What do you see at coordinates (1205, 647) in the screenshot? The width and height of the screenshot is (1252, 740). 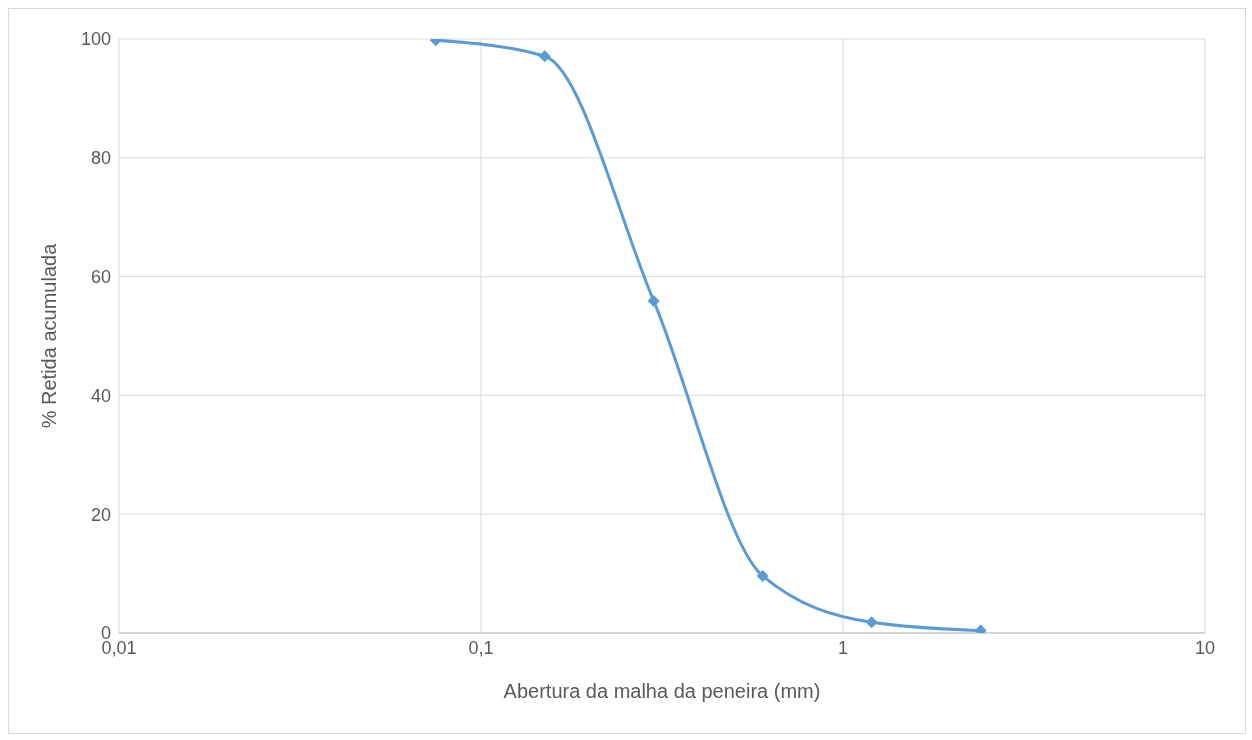 I see `x-tick-label: 10` at bounding box center [1205, 647].